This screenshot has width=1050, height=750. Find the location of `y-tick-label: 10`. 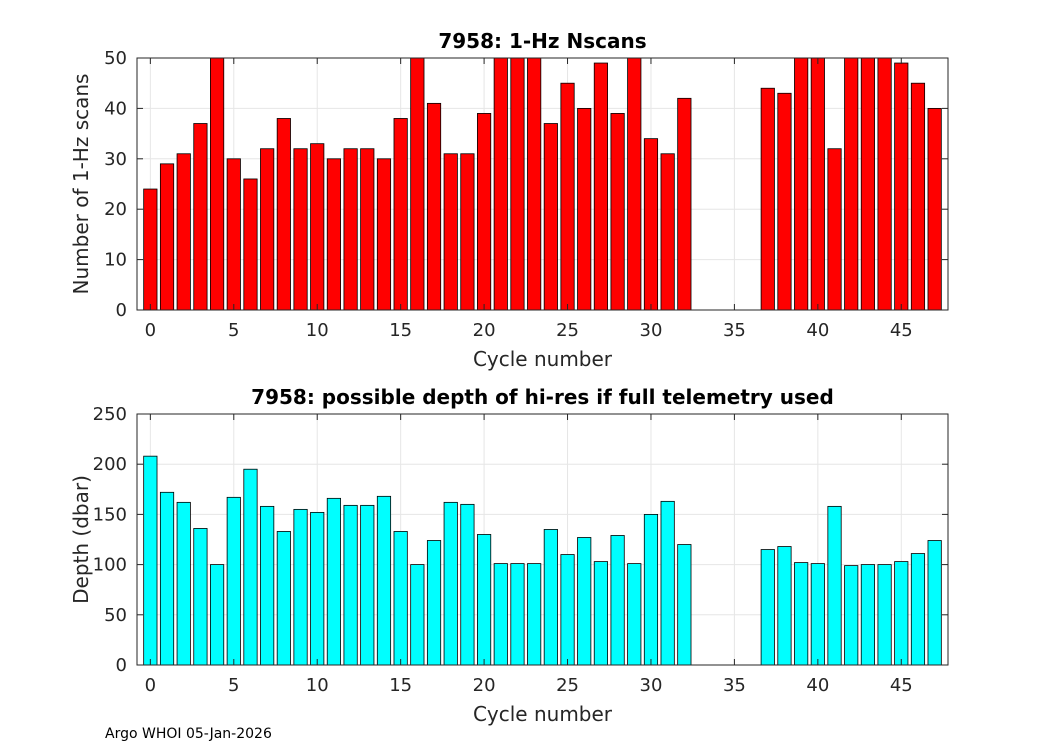

y-tick-label: 10 is located at coordinates (115, 260).